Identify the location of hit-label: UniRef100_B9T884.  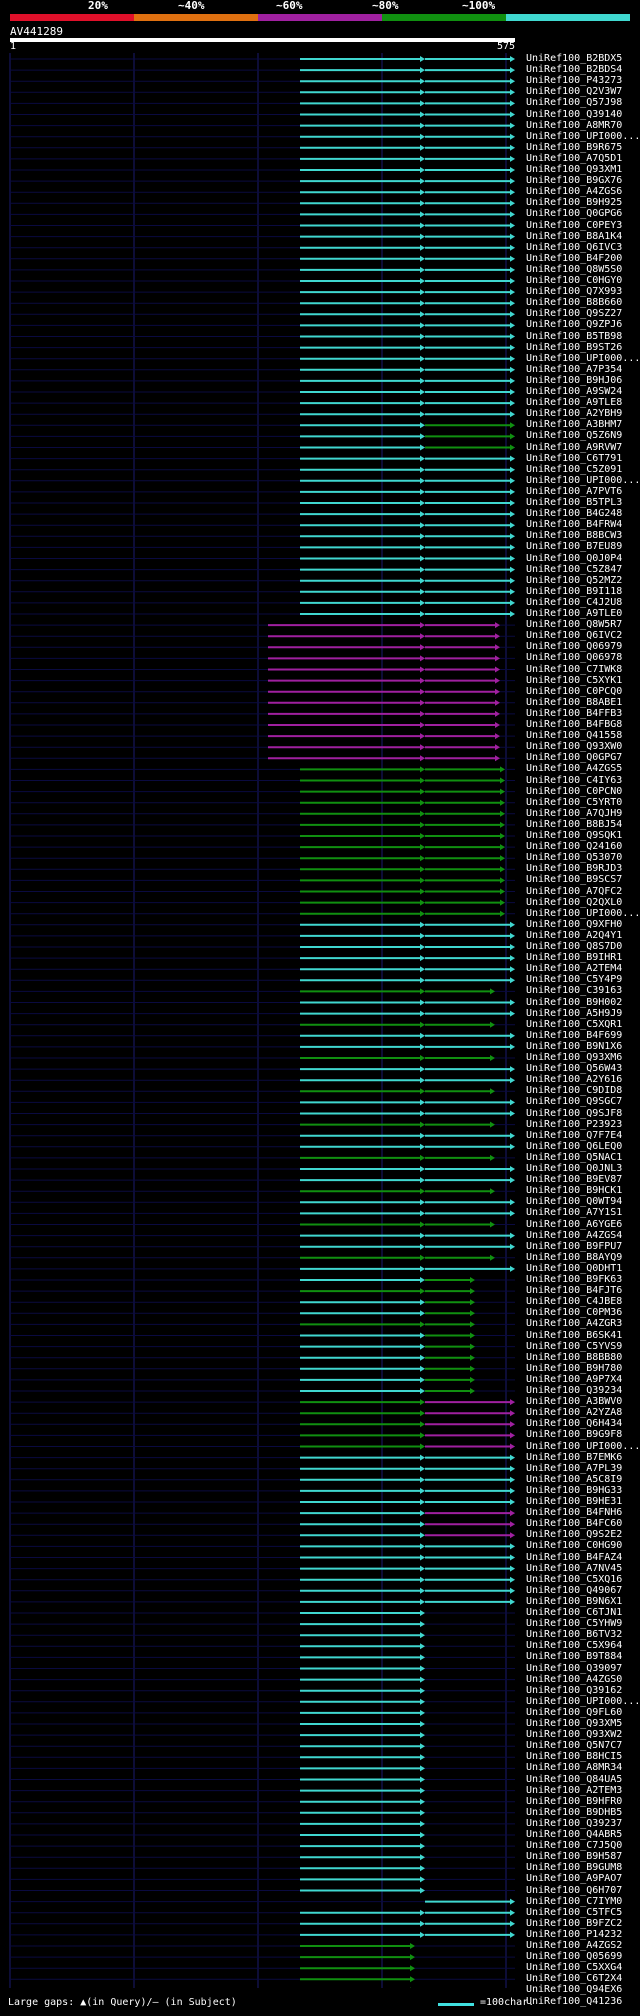
(574, 1657).